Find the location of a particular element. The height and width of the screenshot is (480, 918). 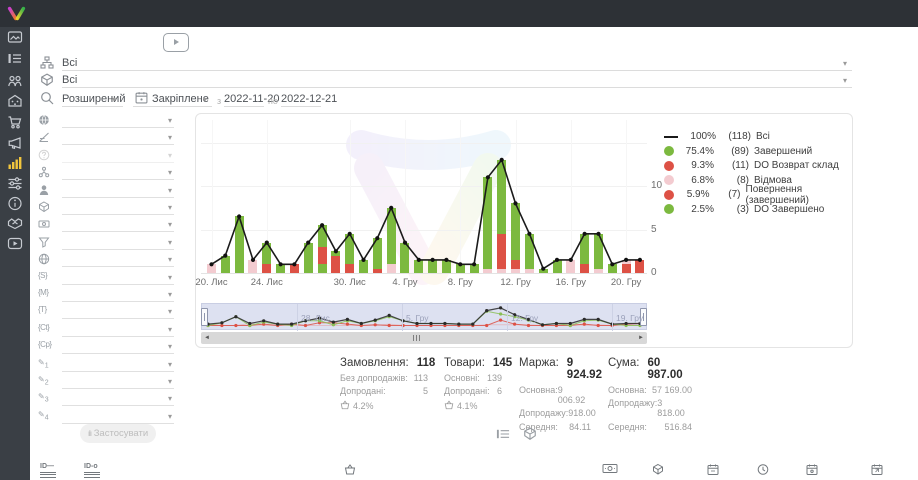

custom-field-3-select is located at coordinates (118, 399).